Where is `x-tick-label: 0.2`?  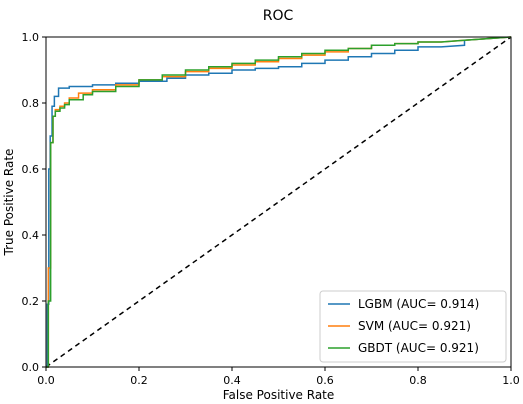
x-tick-label: 0.2 is located at coordinates (139, 380).